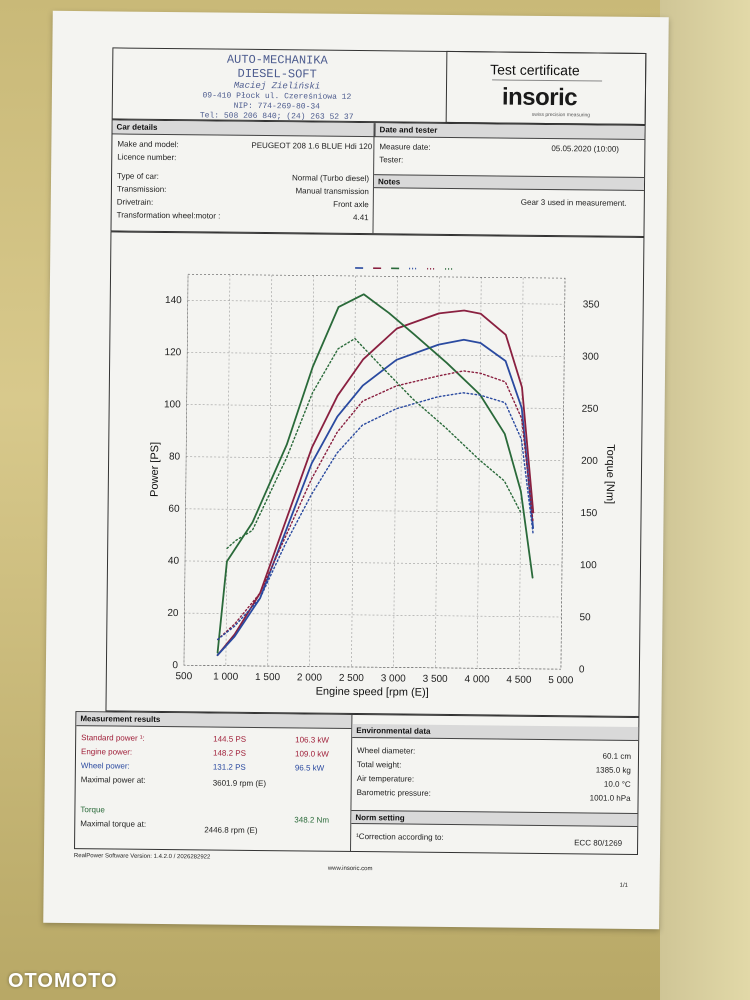 The width and height of the screenshot is (750, 1000). Describe the element at coordinates (106, 752) in the screenshot. I see `engine-power-label: Engine power:` at that location.